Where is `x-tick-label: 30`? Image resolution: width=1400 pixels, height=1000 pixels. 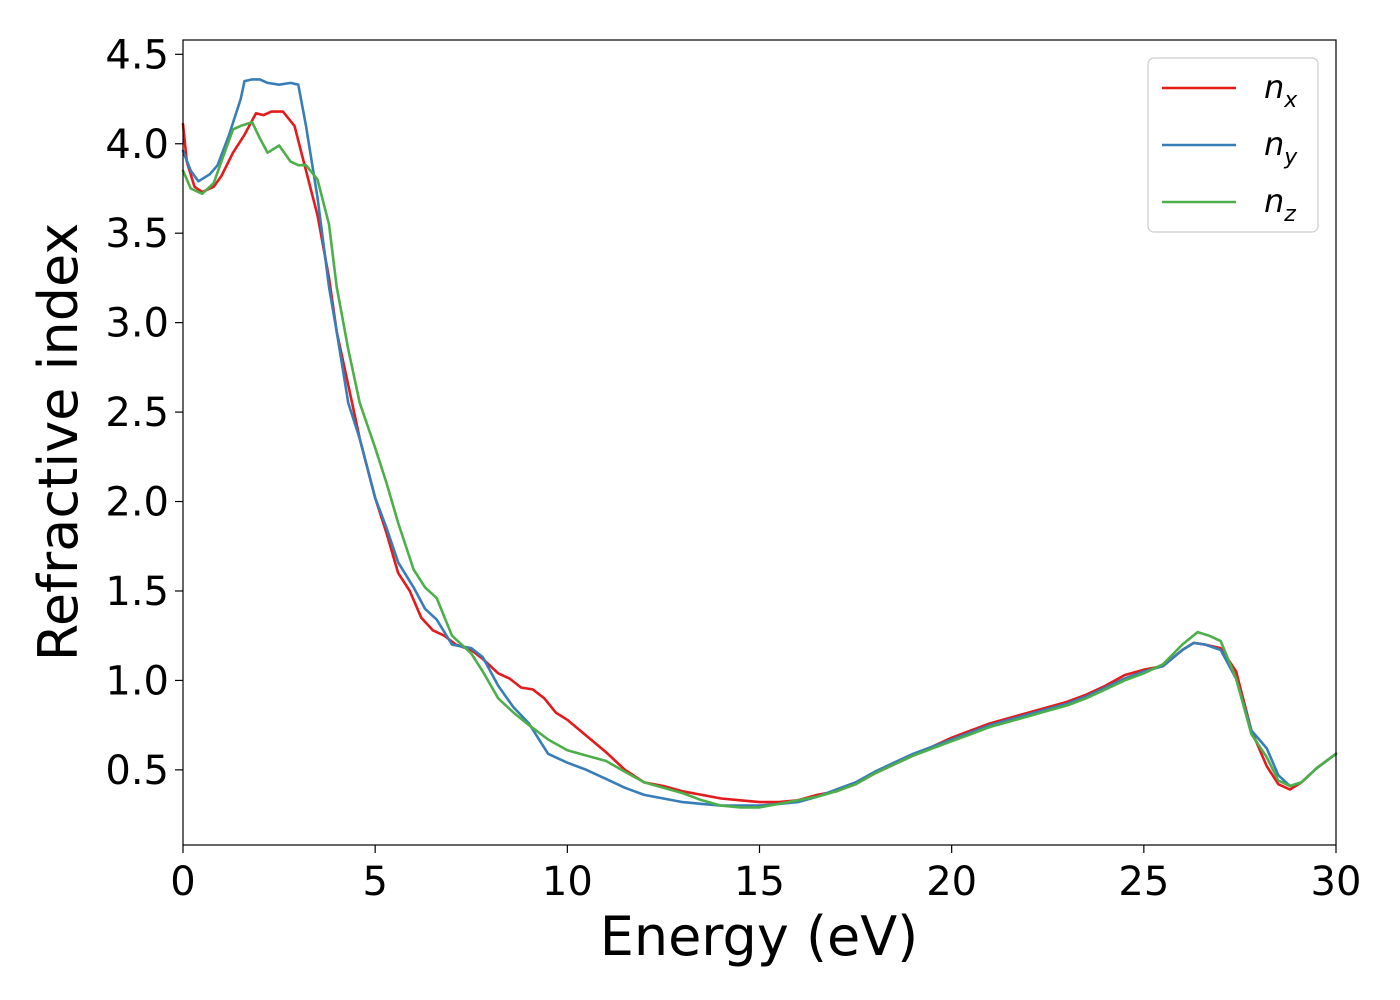
x-tick-label: 30 is located at coordinates (1336, 882).